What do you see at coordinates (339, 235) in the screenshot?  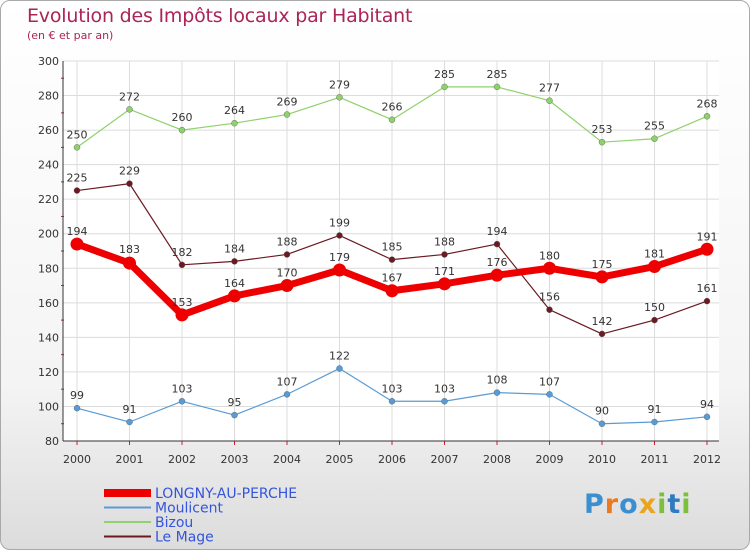 I see `data-point-le-mage-2005` at bounding box center [339, 235].